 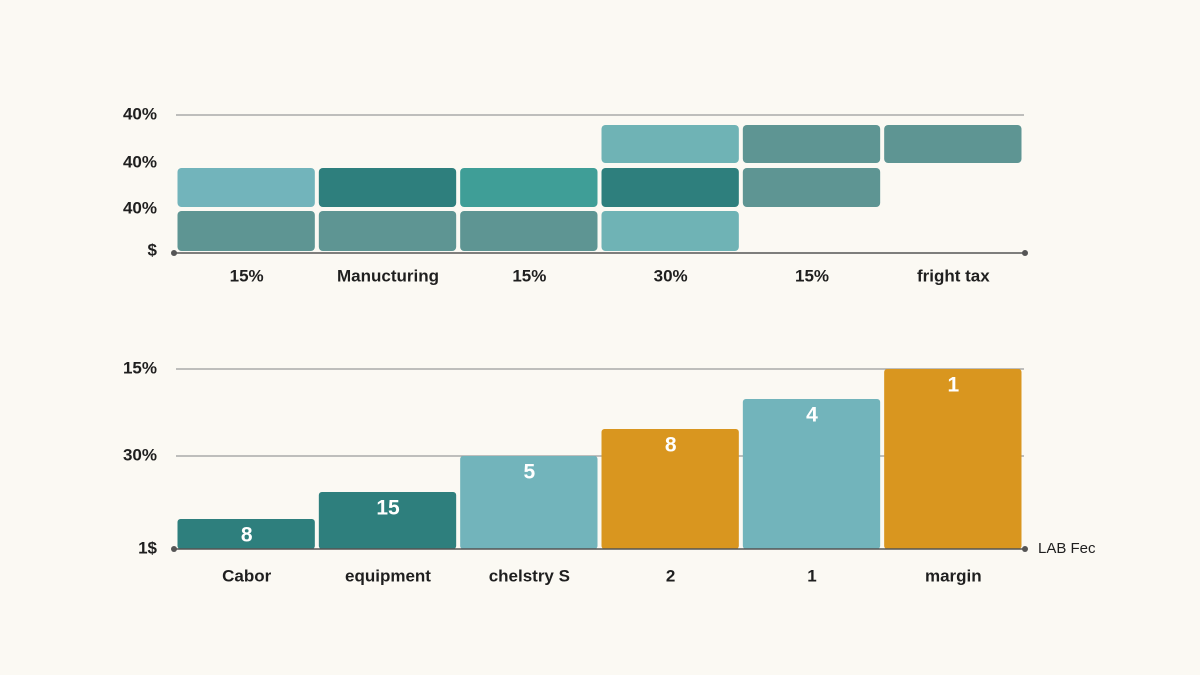 What do you see at coordinates (670, 575) in the screenshot?
I see `x-tick-label: 2` at bounding box center [670, 575].